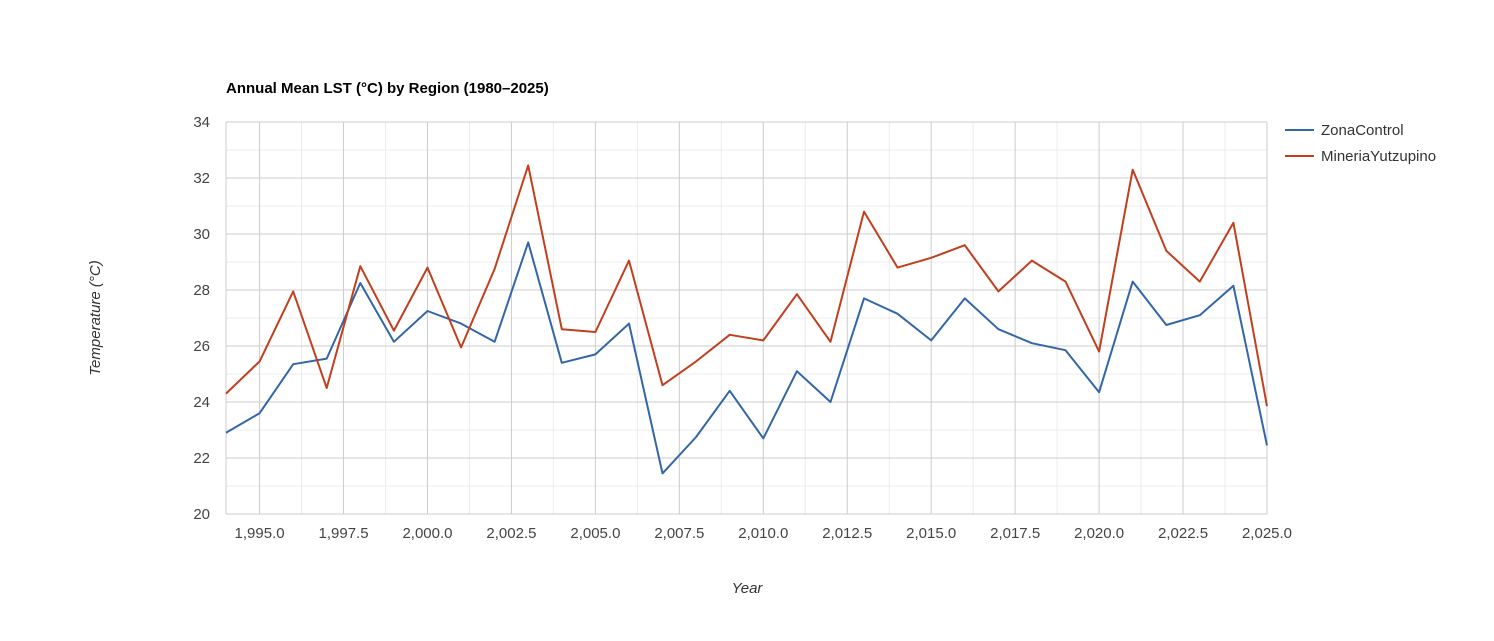  I want to click on x-tick-label: 2,025.0, so click(1267, 533).